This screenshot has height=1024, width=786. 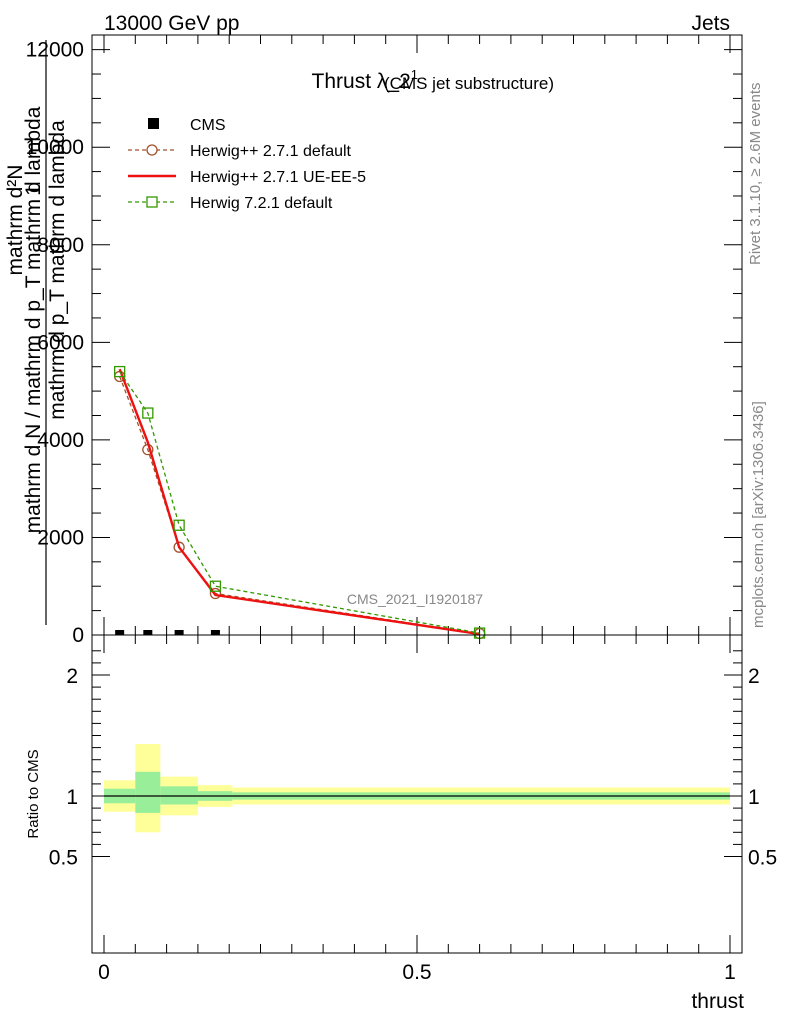 I want to click on top-y-tick-label: 6000, so click(x=60, y=342).